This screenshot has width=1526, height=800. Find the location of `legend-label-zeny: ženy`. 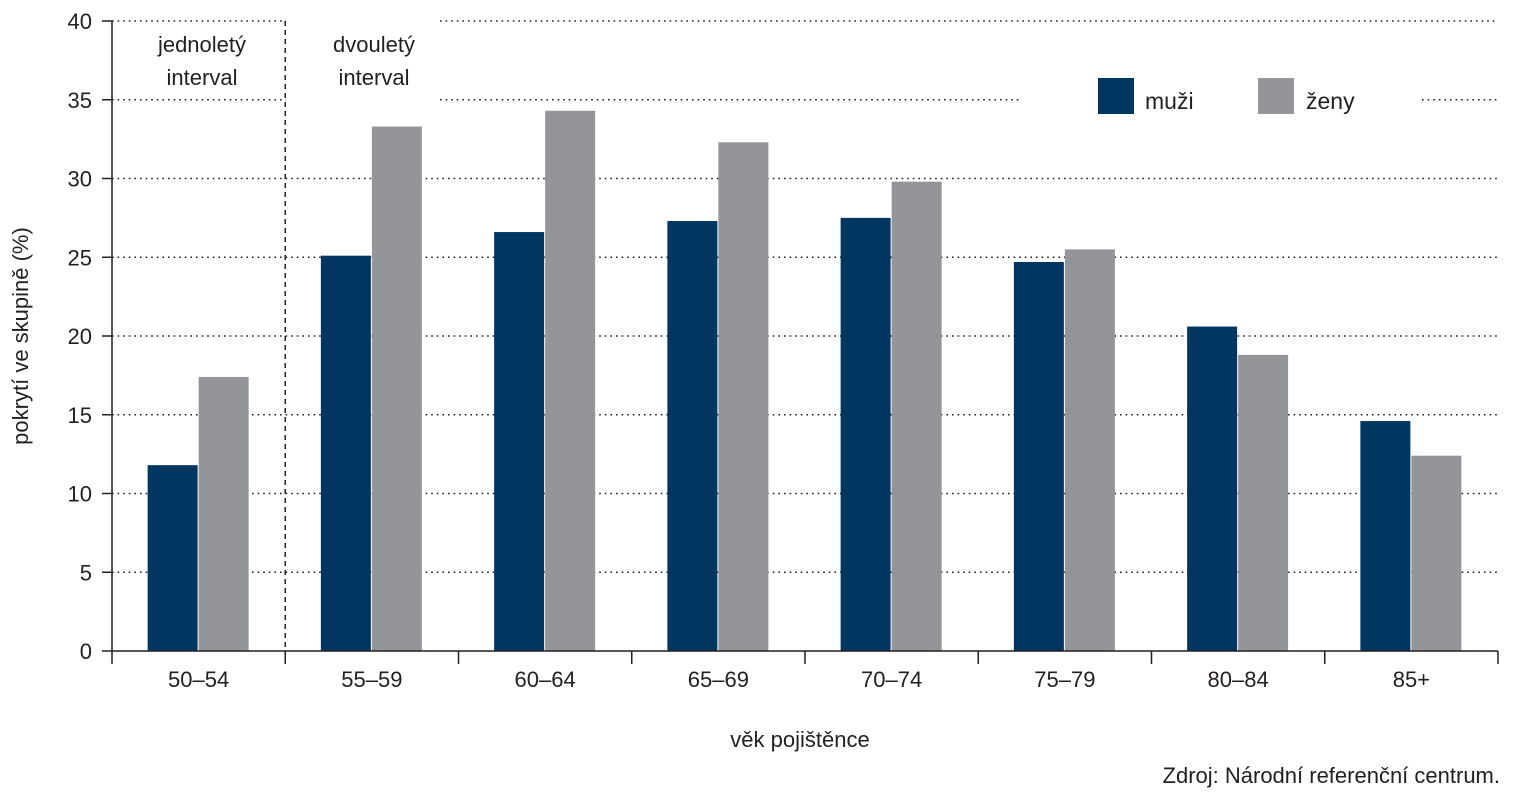

legend-label-zeny: ženy is located at coordinates (1330, 101).